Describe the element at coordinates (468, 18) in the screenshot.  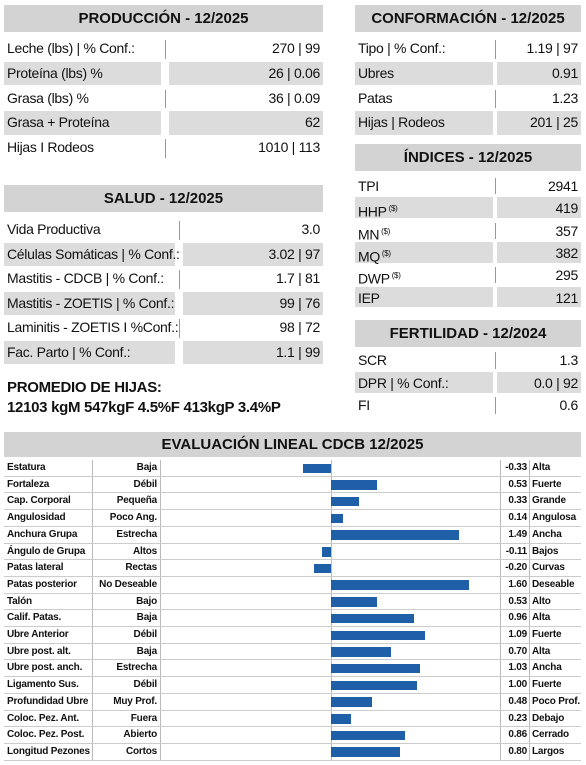
I see `section-header: CONFORMACIÓN - 12/2025` at that location.